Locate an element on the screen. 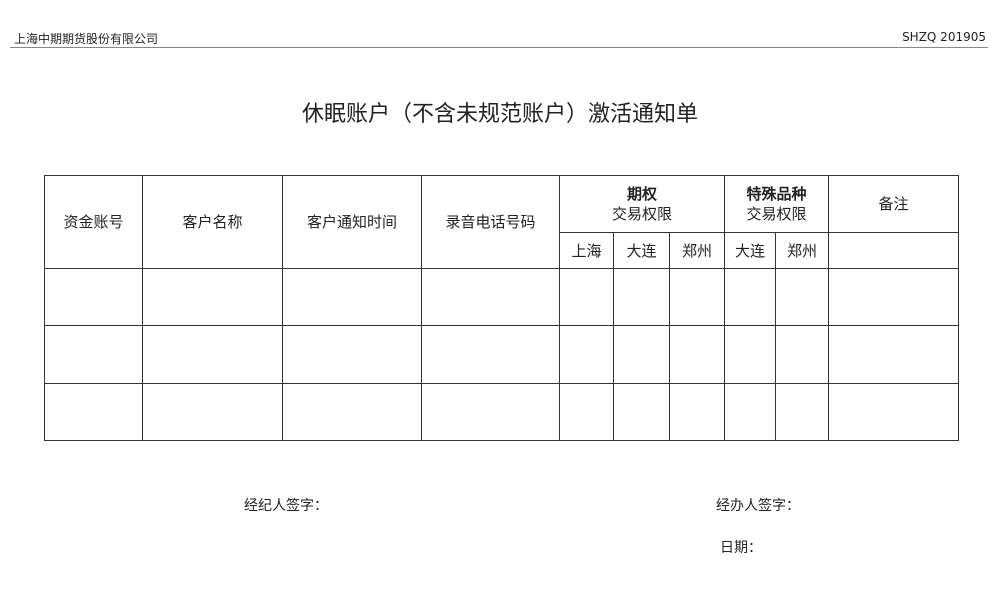 This screenshot has height=600, width=1000. header-remark: 备注 is located at coordinates (893, 204).